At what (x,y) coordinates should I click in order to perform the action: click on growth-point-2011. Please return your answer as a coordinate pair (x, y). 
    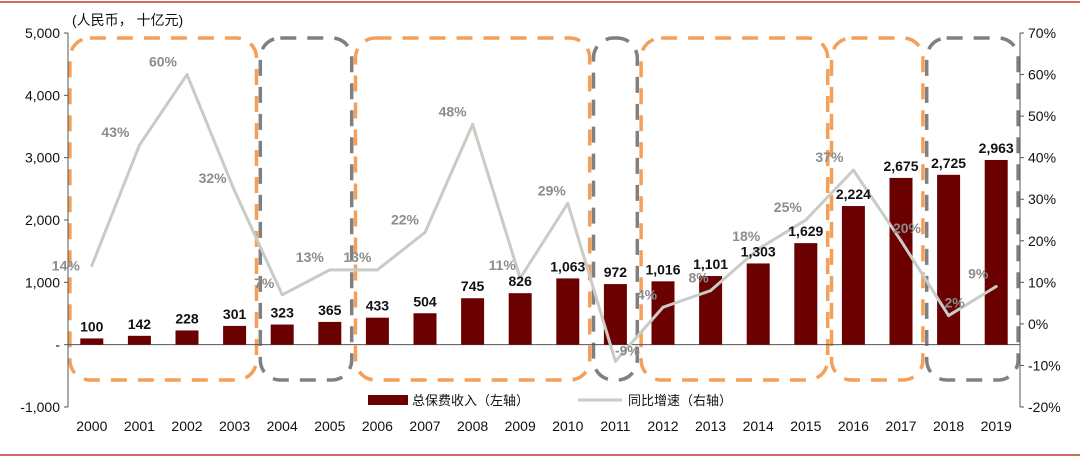
    Looking at the image, I should click on (615, 361).